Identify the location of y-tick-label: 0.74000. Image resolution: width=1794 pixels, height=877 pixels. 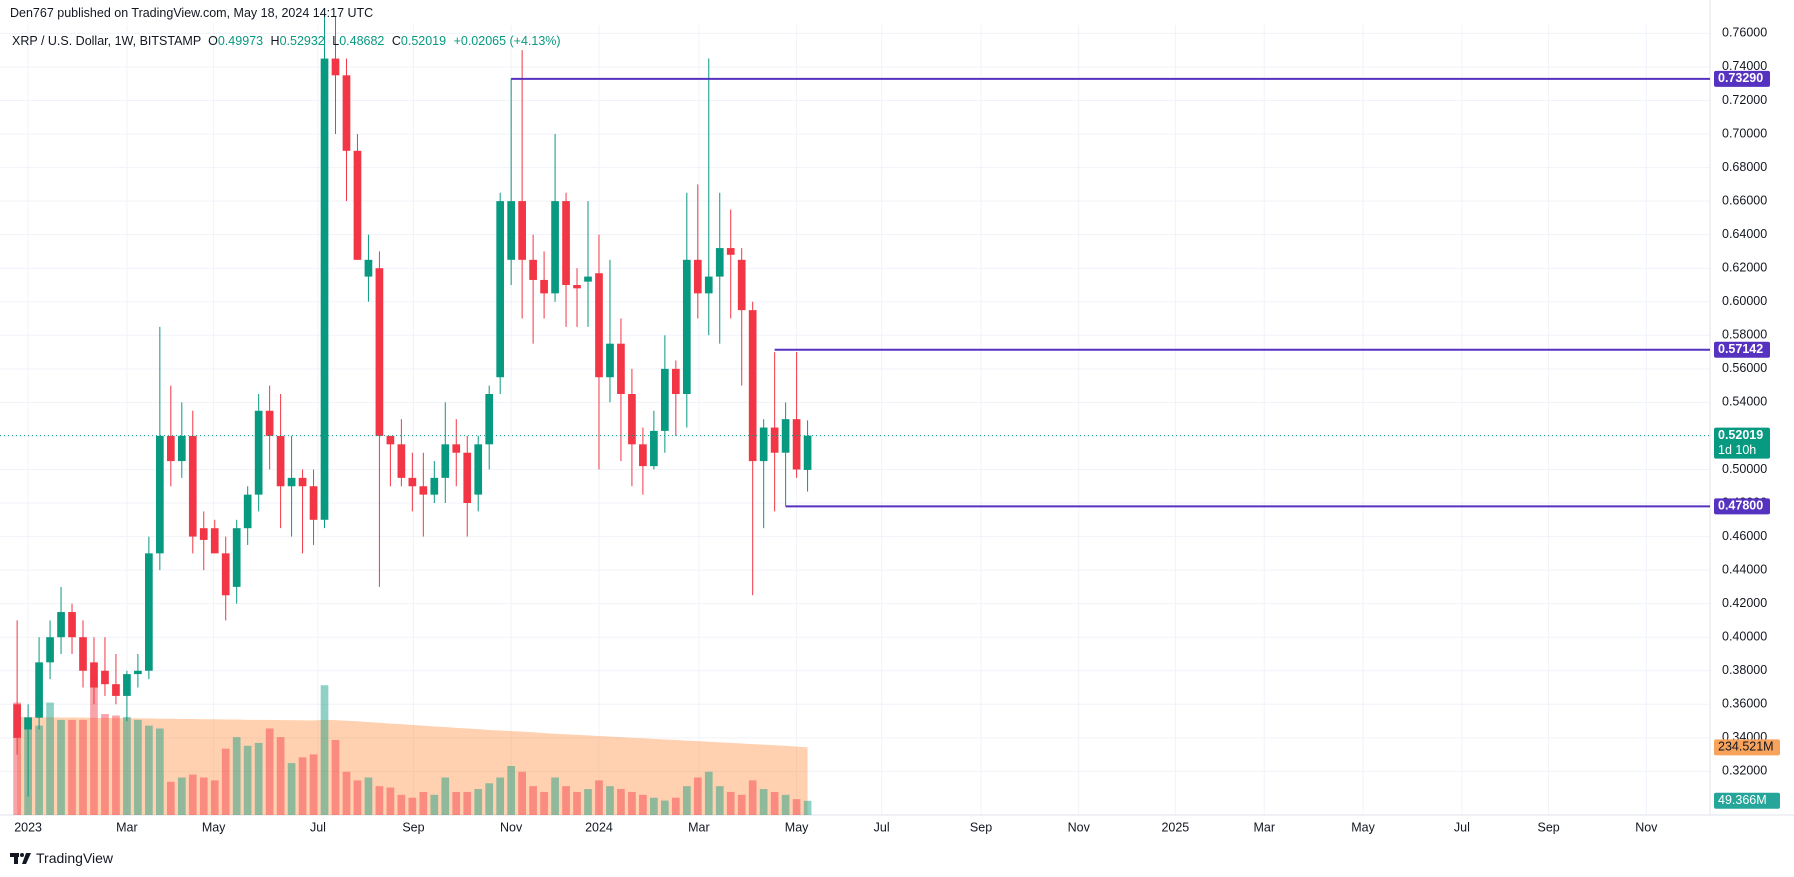
(1744, 66).